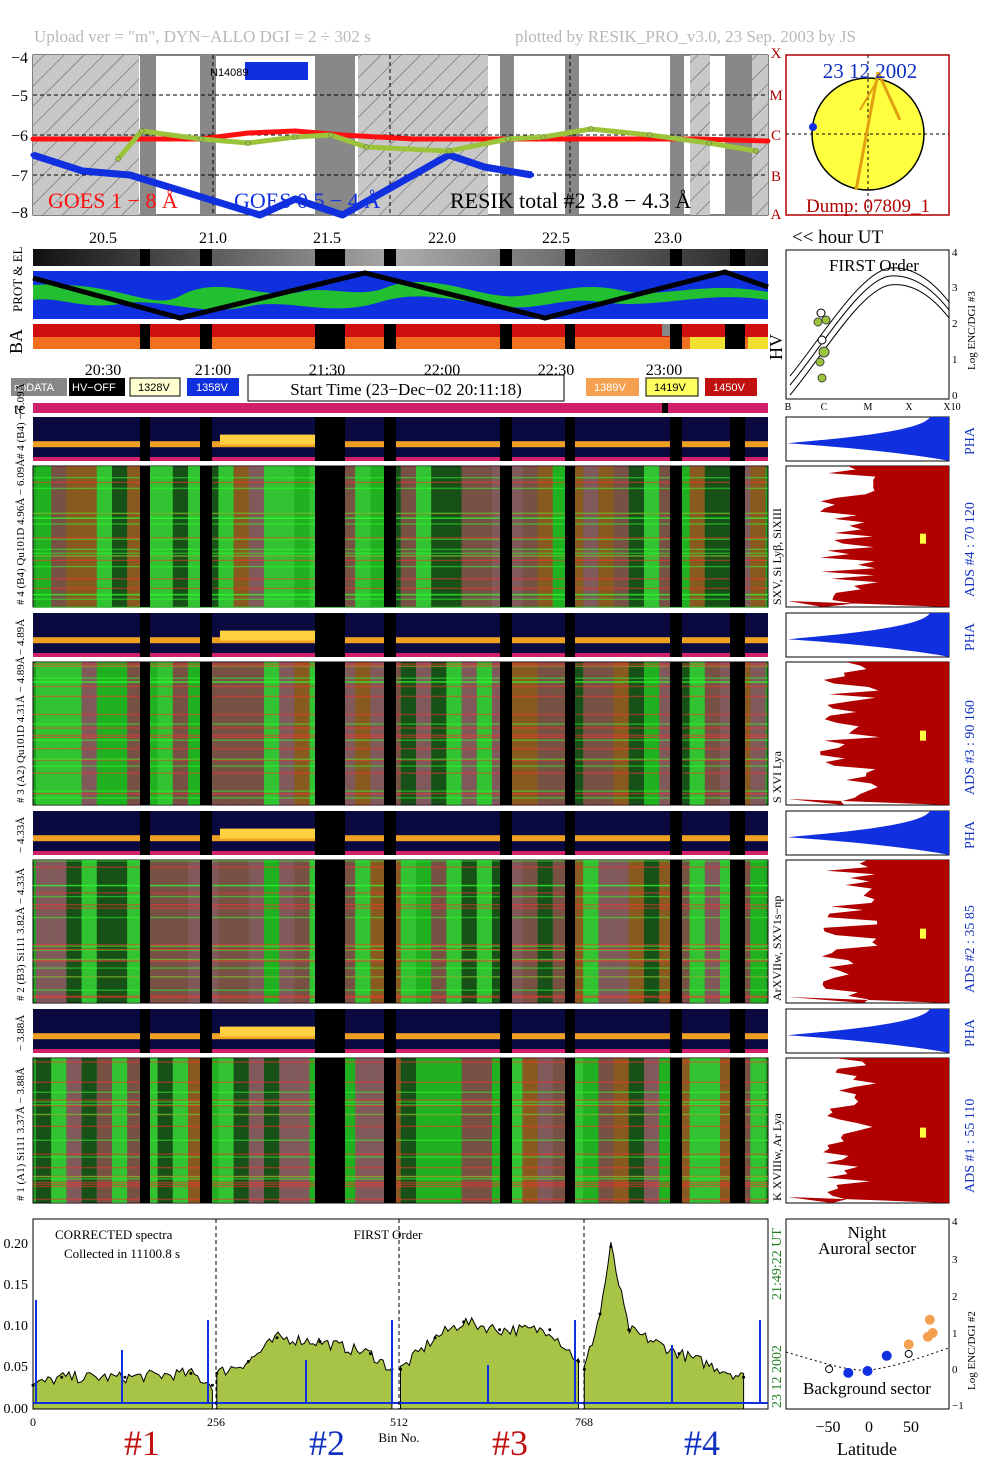 Image resolution: width=1004 pixels, height=1477 pixels. I want to click on class-c: C, so click(776, 136).